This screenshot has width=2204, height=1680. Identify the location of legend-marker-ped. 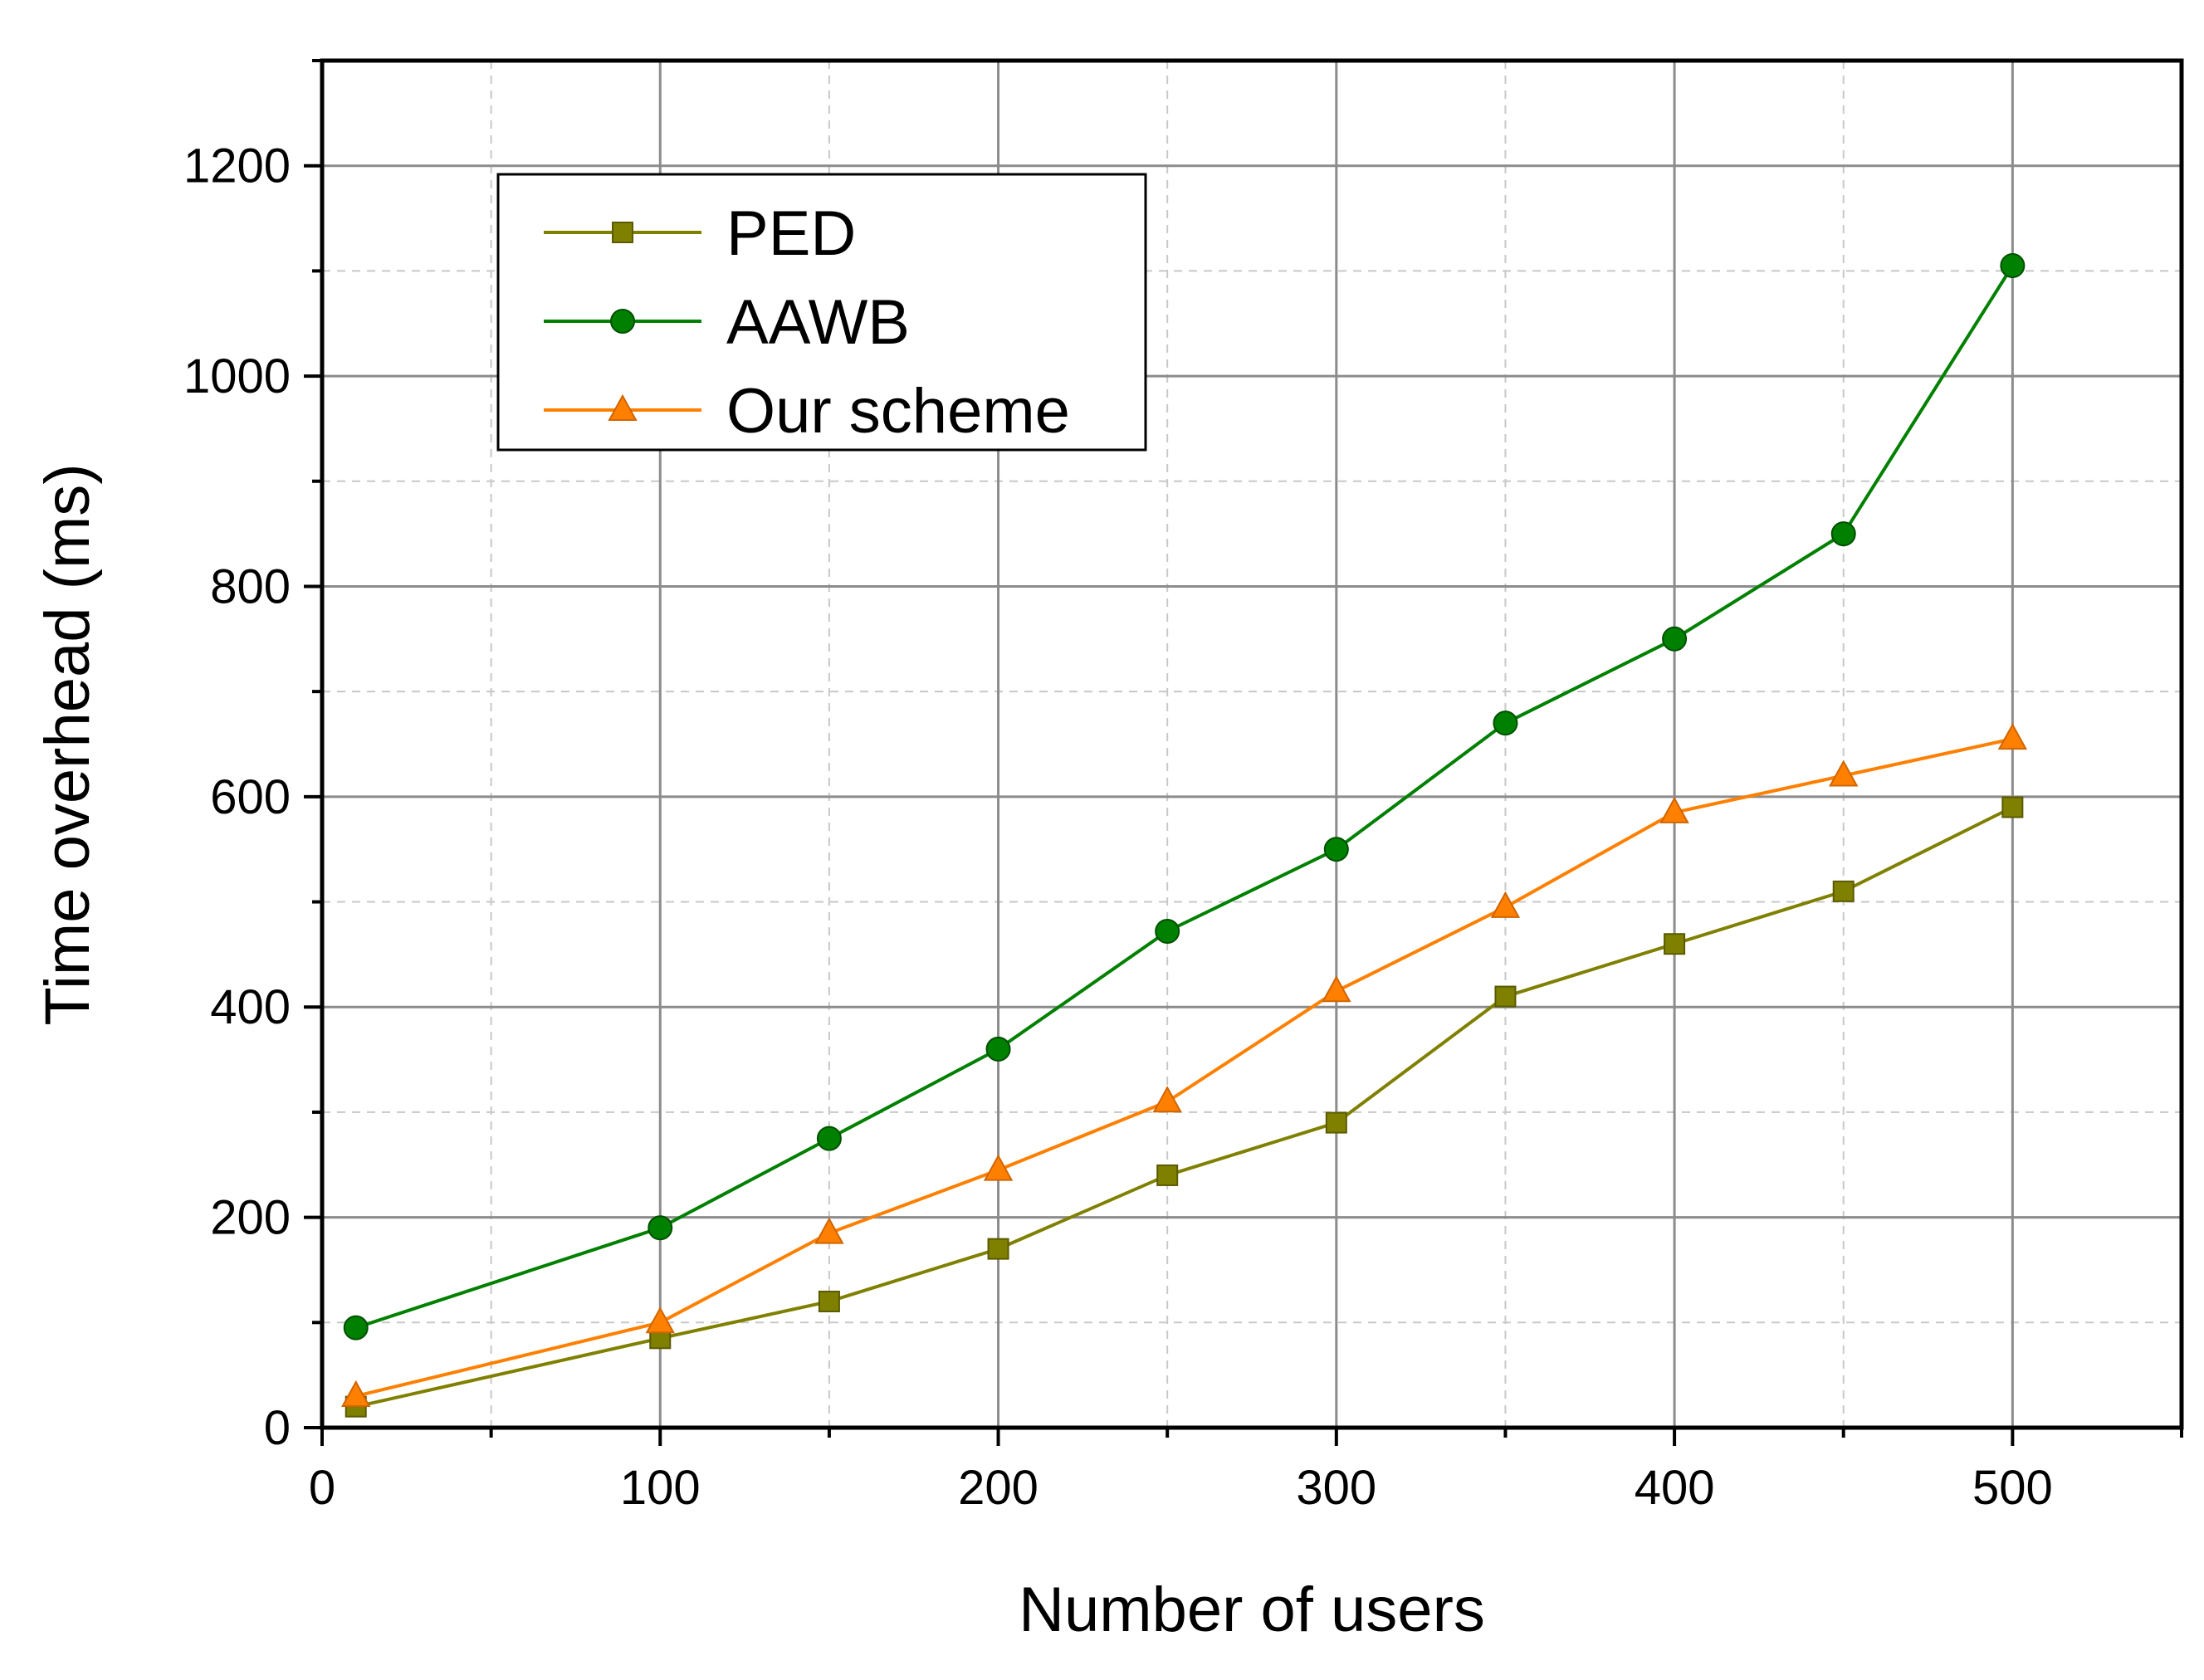
(622, 232).